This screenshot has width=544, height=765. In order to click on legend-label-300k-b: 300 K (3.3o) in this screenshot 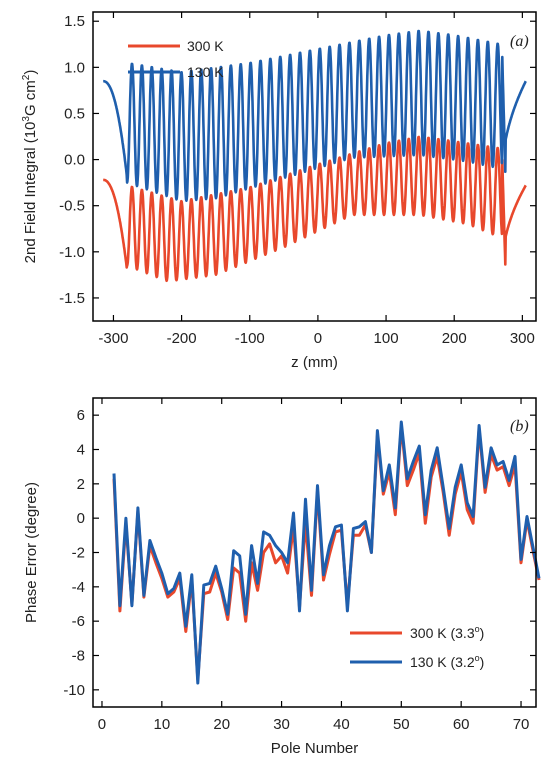, I will do `click(447, 632)`.